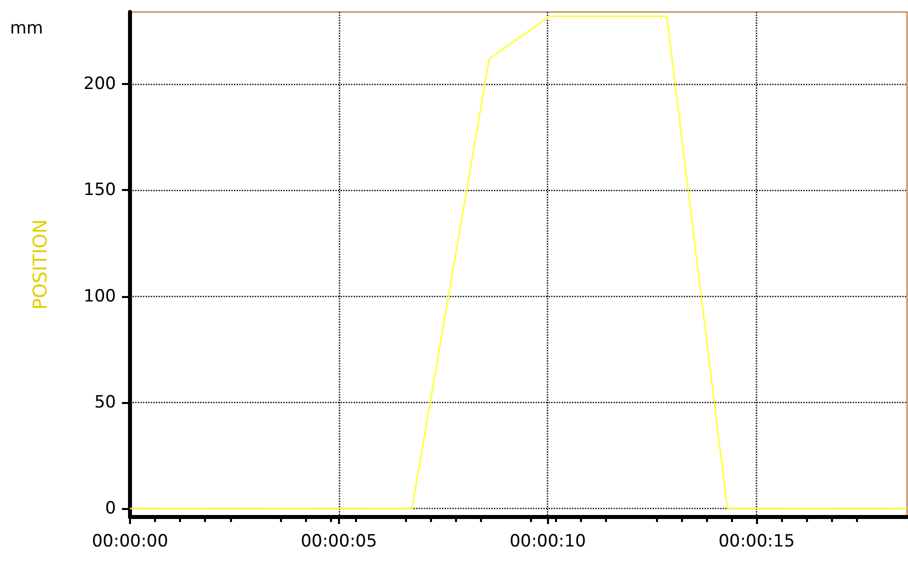  I want to click on y-tick-label: 50, so click(105, 402).